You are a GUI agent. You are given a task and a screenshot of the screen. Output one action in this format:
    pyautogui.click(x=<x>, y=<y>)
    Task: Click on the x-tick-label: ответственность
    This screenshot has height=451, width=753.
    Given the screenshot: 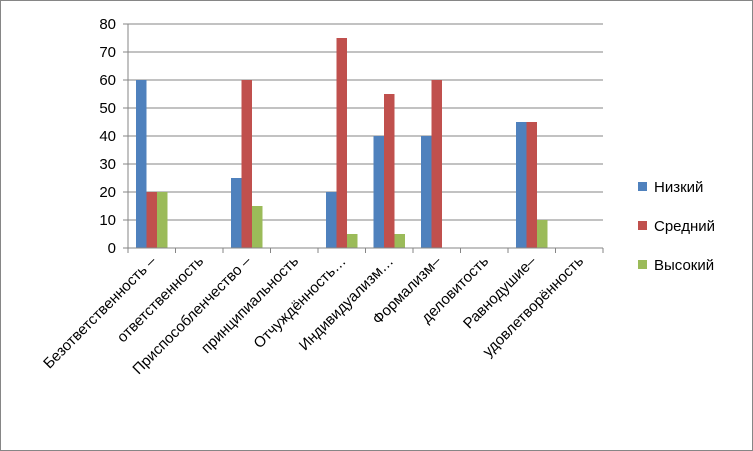 What is the action you would take?
    pyautogui.click(x=160, y=299)
    